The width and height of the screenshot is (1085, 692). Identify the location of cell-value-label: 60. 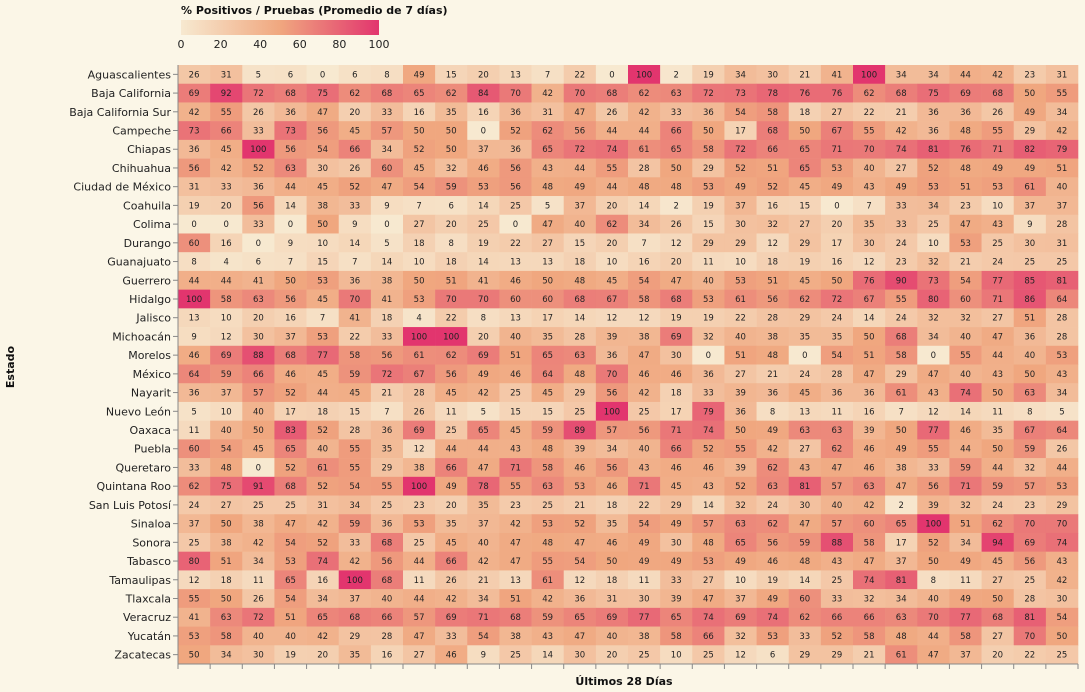
(515, 300).